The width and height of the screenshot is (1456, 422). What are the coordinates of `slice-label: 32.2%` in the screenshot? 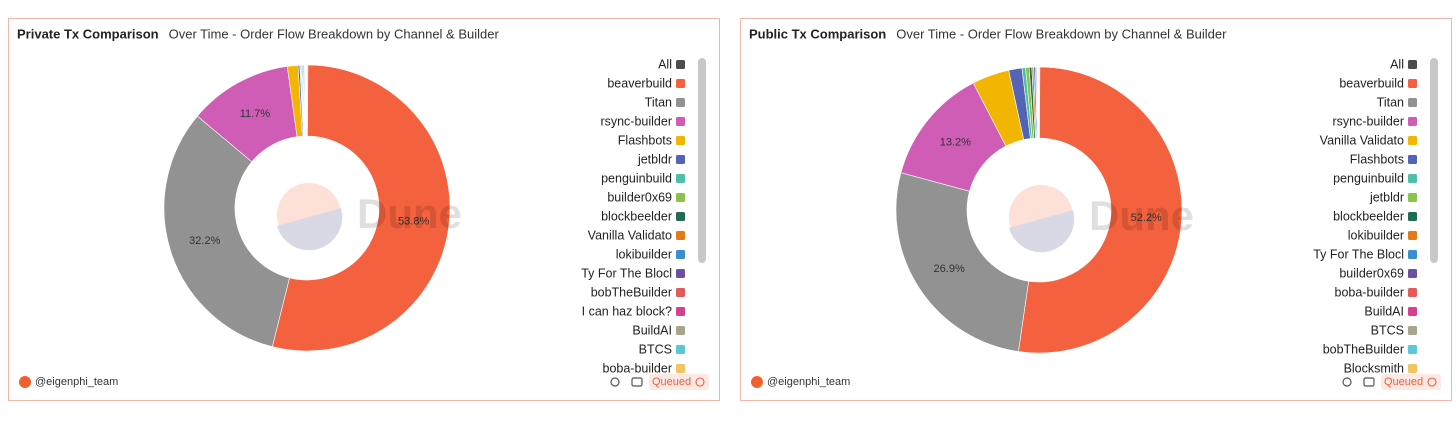 It's located at (204, 241).